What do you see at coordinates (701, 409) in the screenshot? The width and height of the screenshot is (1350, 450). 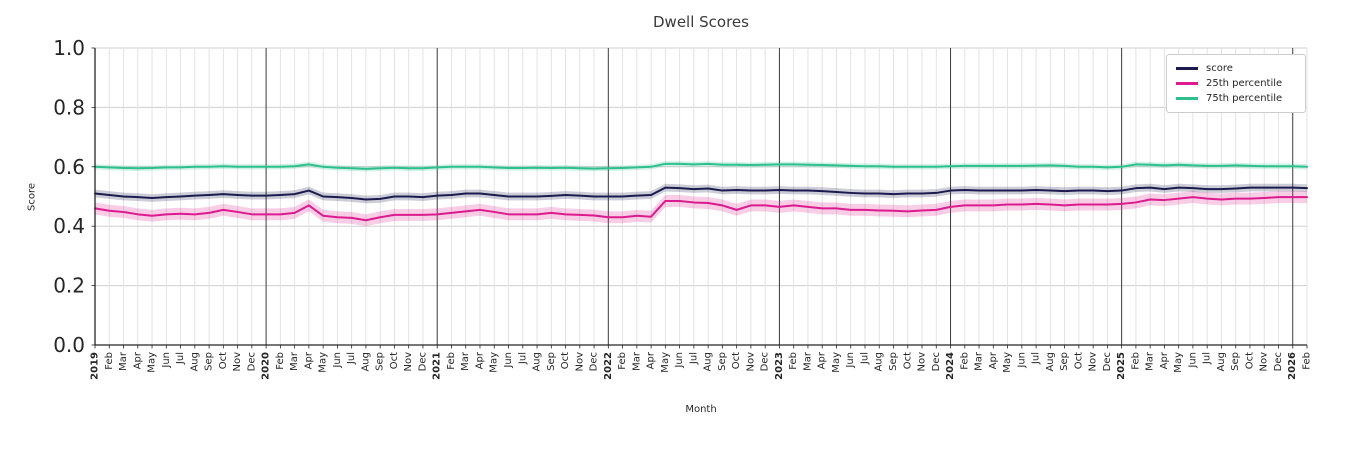 I see `x-axis-label: Month` at bounding box center [701, 409].